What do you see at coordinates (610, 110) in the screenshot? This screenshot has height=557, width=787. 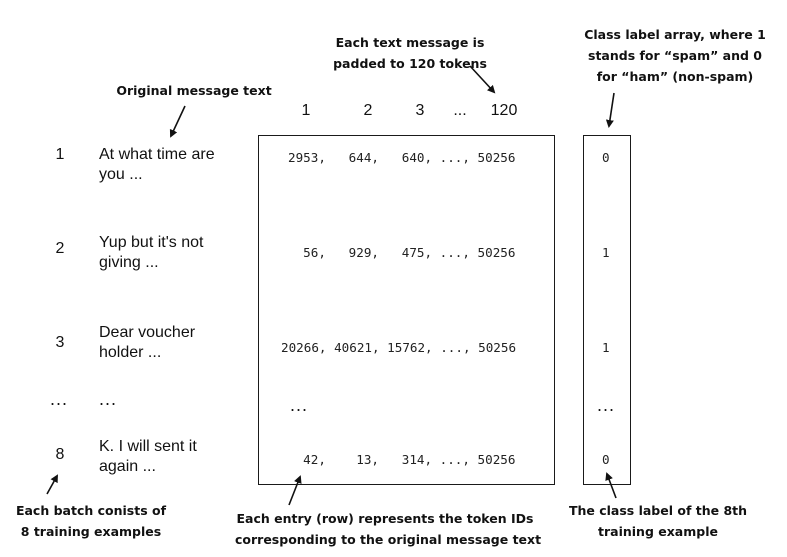 I see `arrow-to-label-array` at bounding box center [610, 110].